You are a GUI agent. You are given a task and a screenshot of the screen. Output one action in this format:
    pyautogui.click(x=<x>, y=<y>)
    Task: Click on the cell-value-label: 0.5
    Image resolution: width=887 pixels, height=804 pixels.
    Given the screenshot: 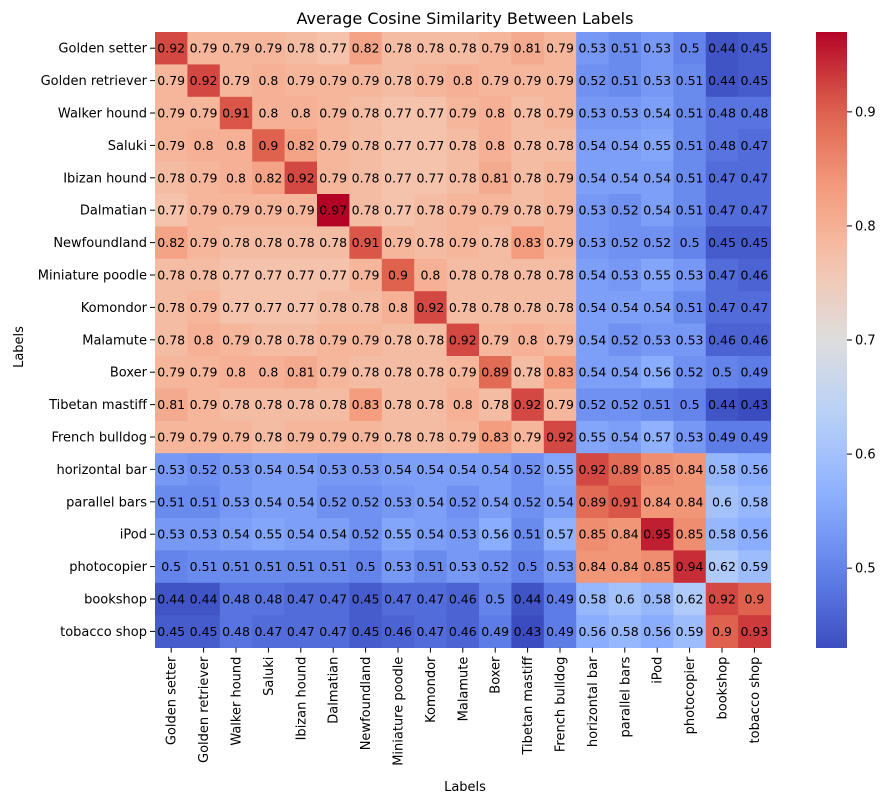 What is the action you would take?
    pyautogui.click(x=722, y=372)
    